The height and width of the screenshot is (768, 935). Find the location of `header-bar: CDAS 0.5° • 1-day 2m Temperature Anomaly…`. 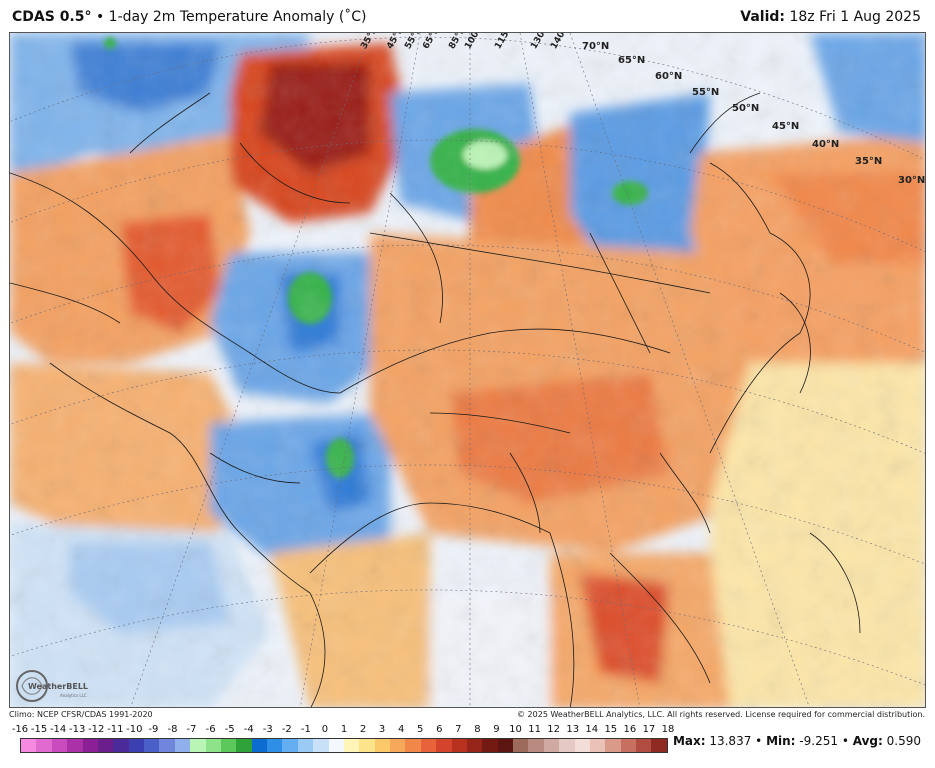

header-bar: CDAS 0.5° • 1-day 2m Temperature Anomaly… is located at coordinates (467, 16).